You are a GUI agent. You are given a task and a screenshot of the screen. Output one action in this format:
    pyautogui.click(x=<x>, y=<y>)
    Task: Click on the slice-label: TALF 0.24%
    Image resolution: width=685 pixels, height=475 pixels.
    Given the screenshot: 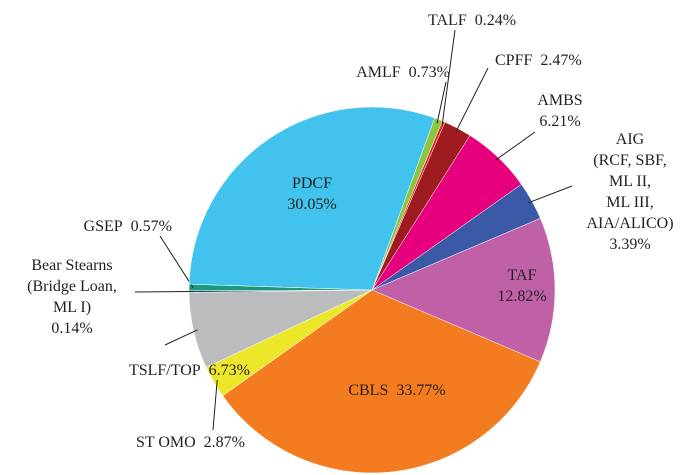 What is the action you would take?
    pyautogui.click(x=472, y=20)
    